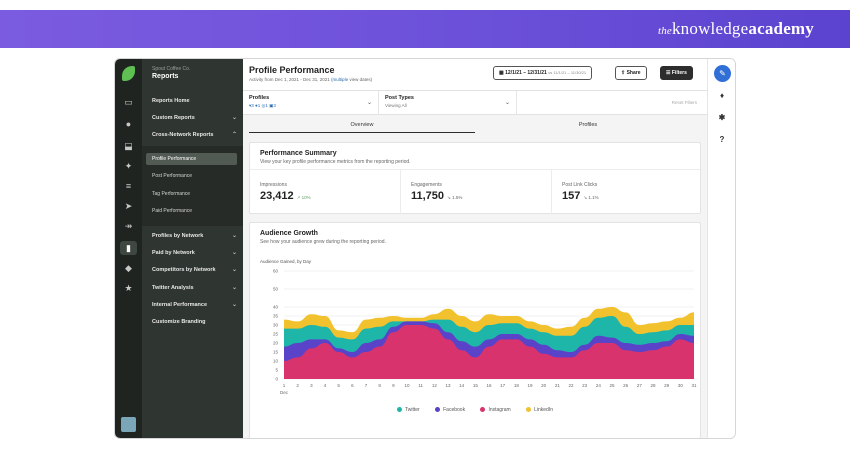  I want to click on x-tick-label: 6, so click(352, 385).